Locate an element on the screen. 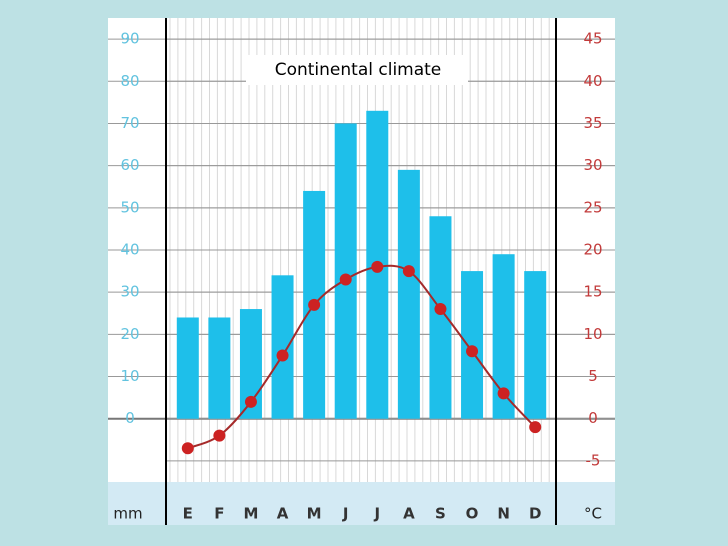  y-tick-label: 50 is located at coordinates (129, 207).